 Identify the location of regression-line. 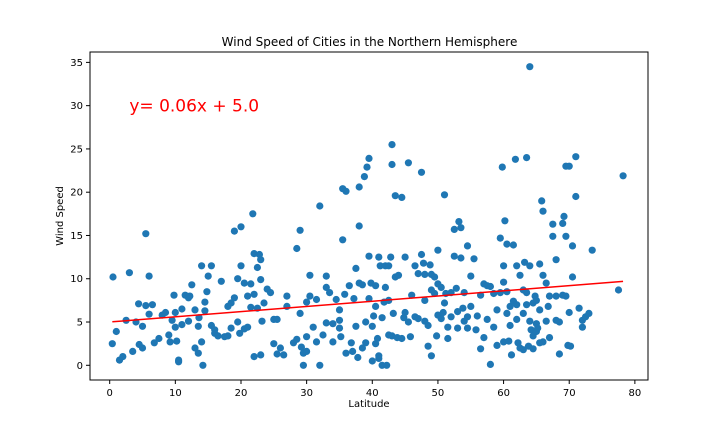
(368, 301).